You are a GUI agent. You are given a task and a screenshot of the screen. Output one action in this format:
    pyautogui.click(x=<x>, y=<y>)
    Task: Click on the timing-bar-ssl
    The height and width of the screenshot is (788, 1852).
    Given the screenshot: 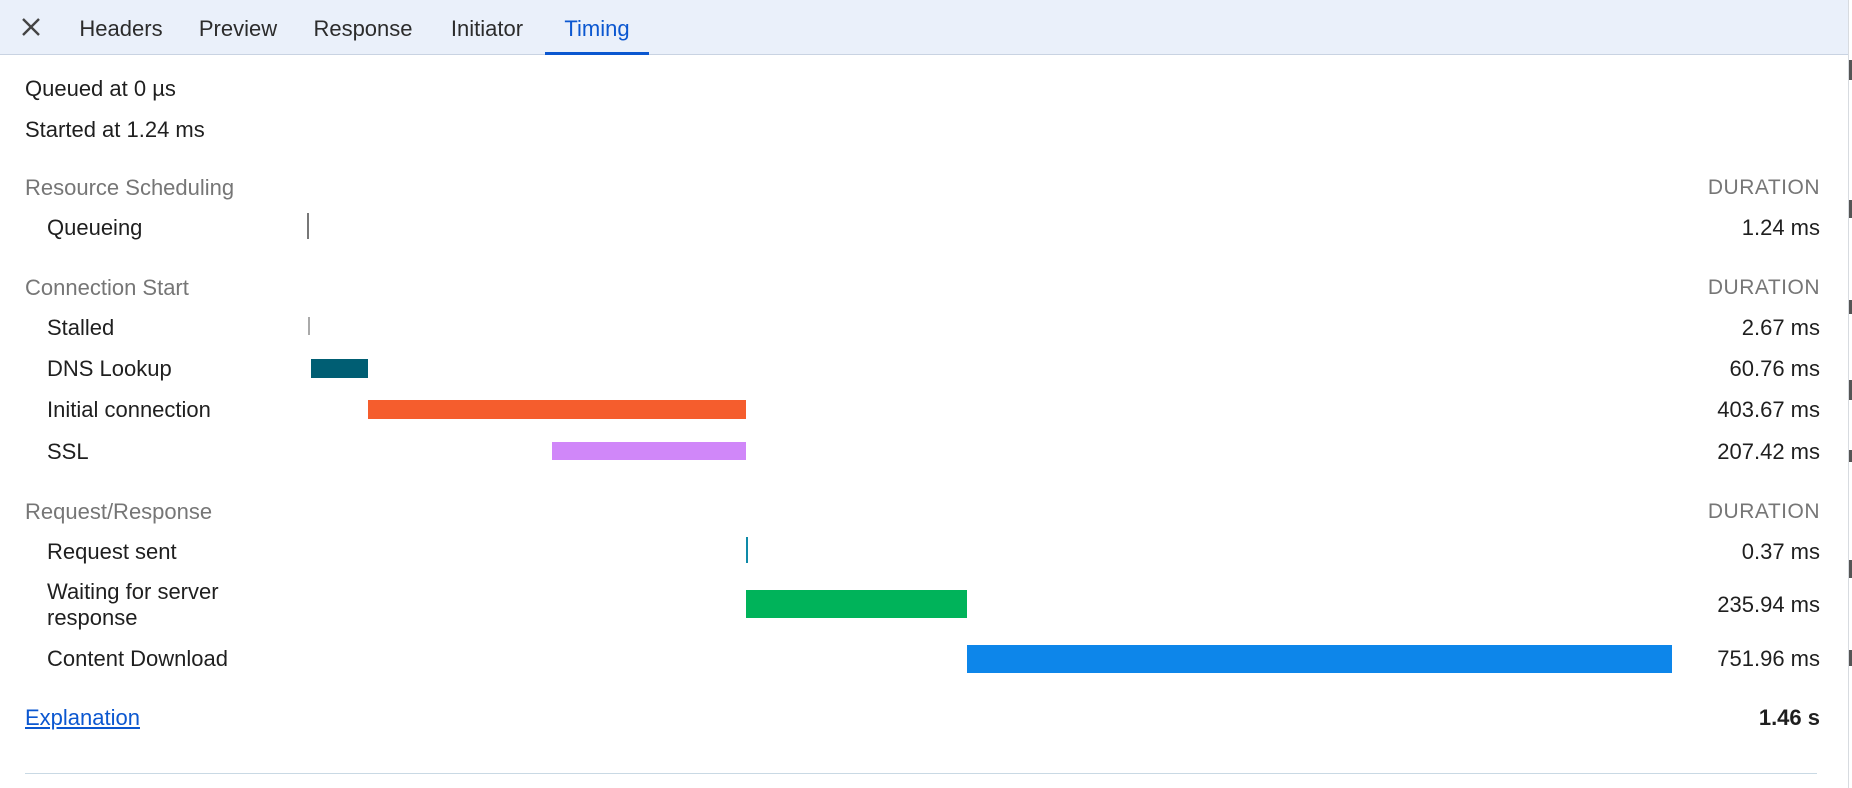 What is the action you would take?
    pyautogui.click(x=648, y=451)
    